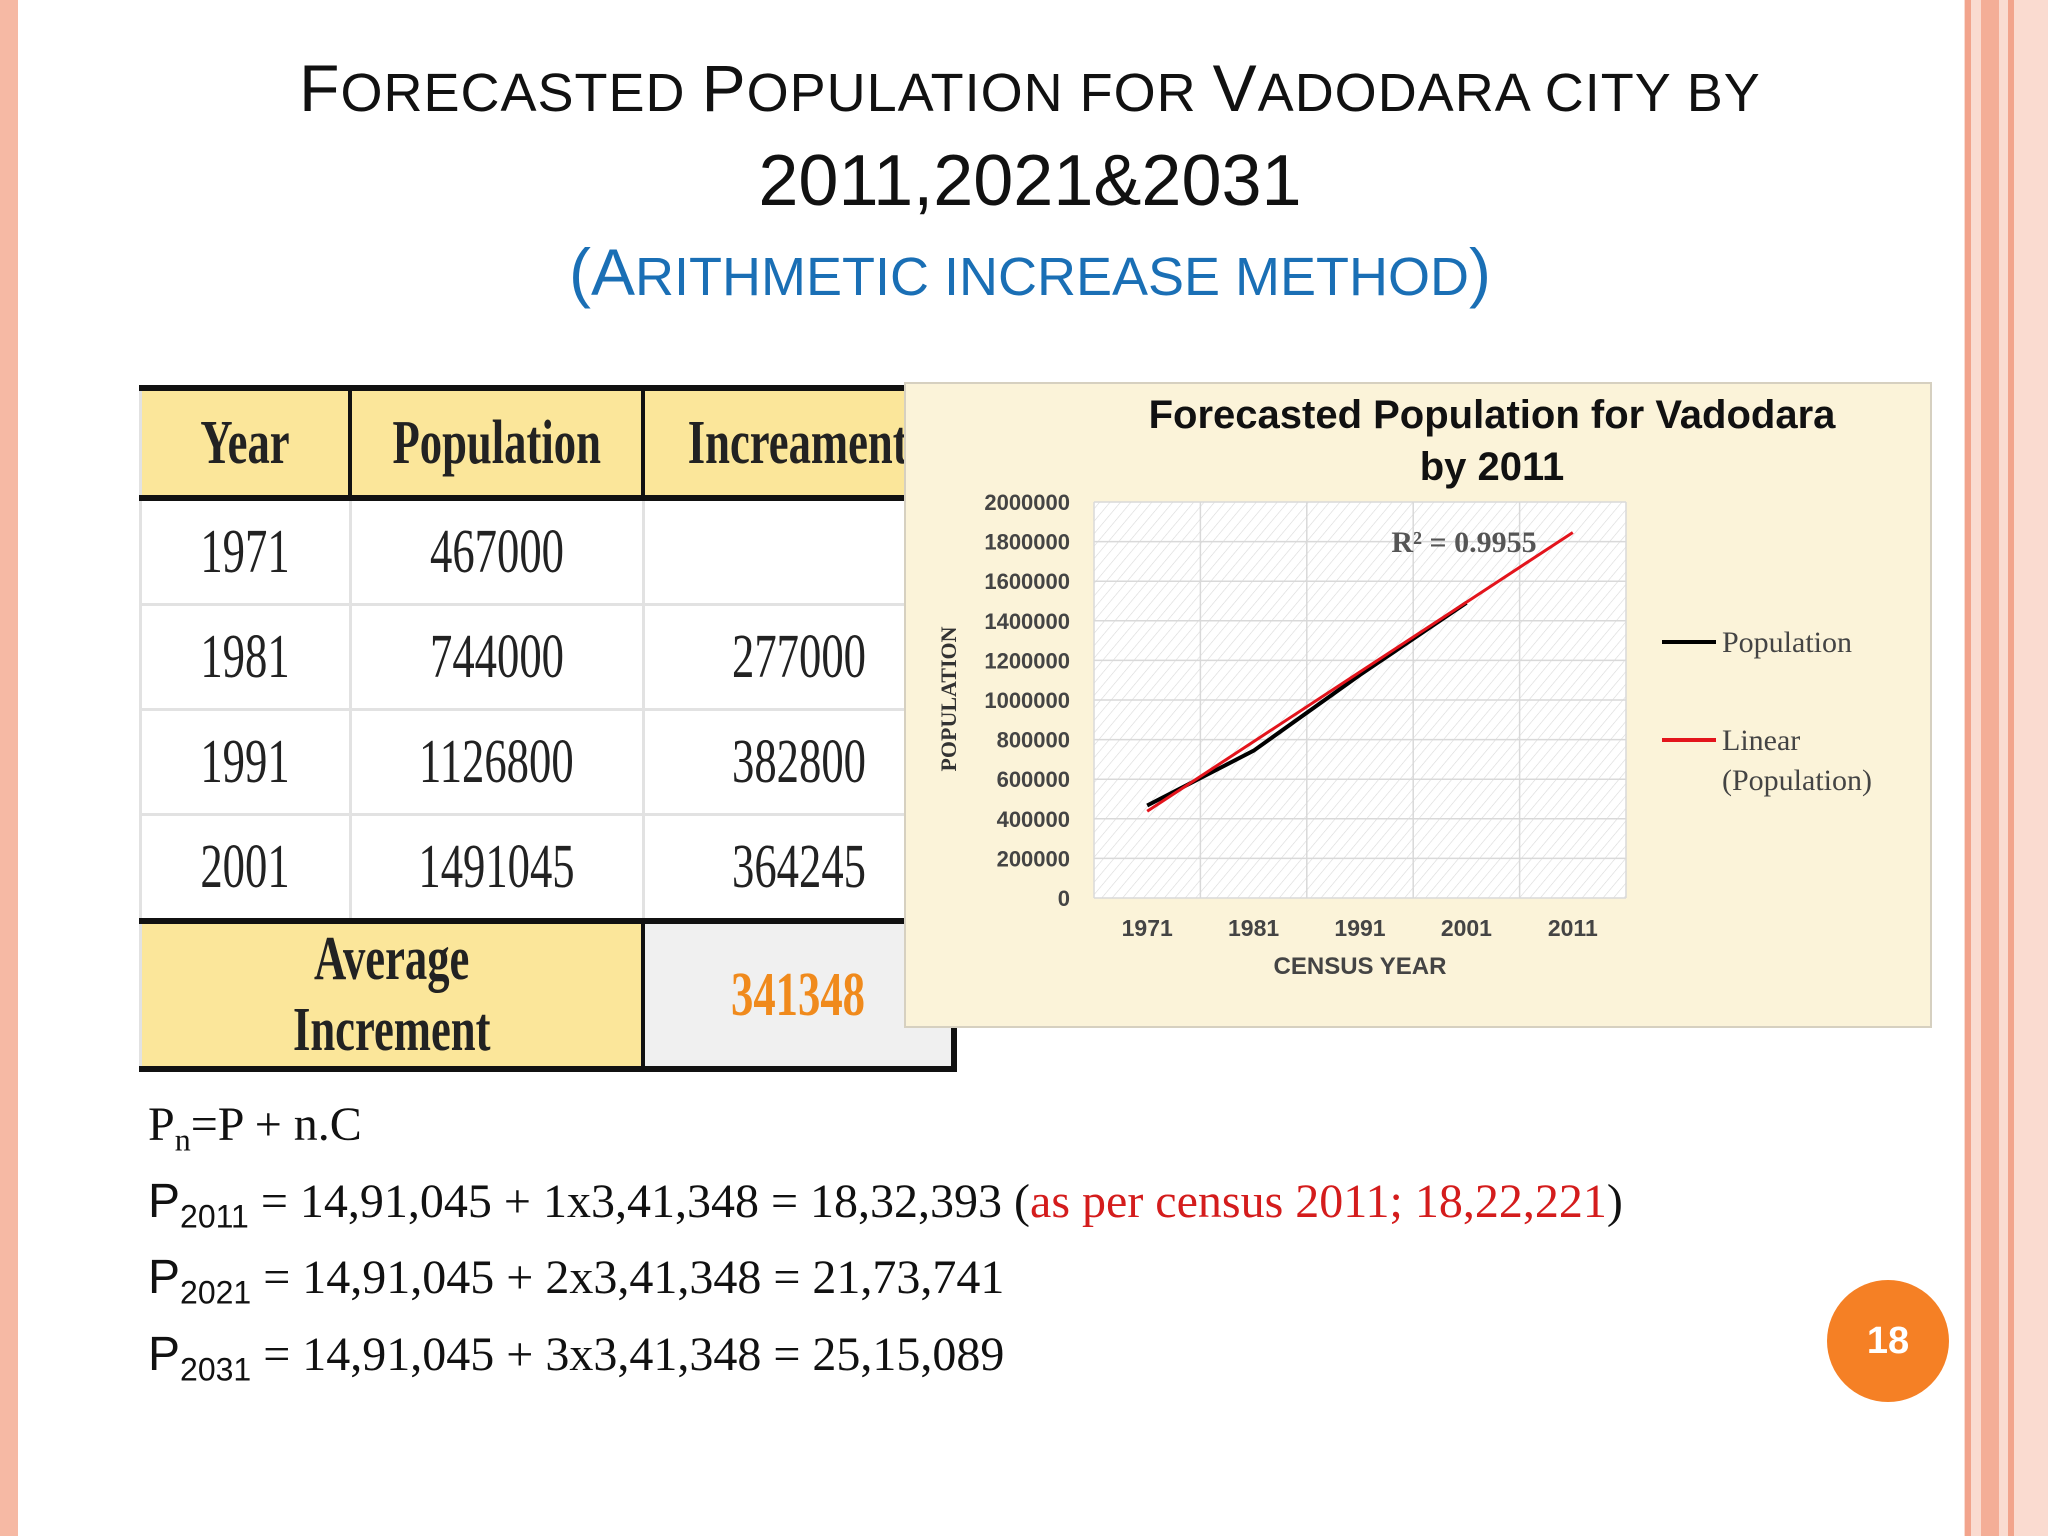  What do you see at coordinates (496, 657) in the screenshot?
I see `cell-population: 744000` at bounding box center [496, 657].